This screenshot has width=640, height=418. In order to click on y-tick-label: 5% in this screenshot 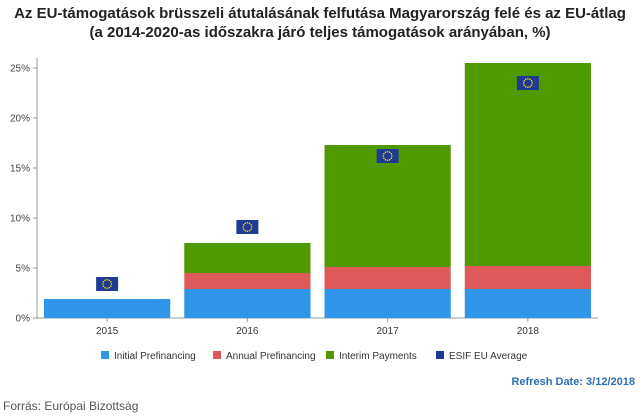, I will do `click(23, 269)`.